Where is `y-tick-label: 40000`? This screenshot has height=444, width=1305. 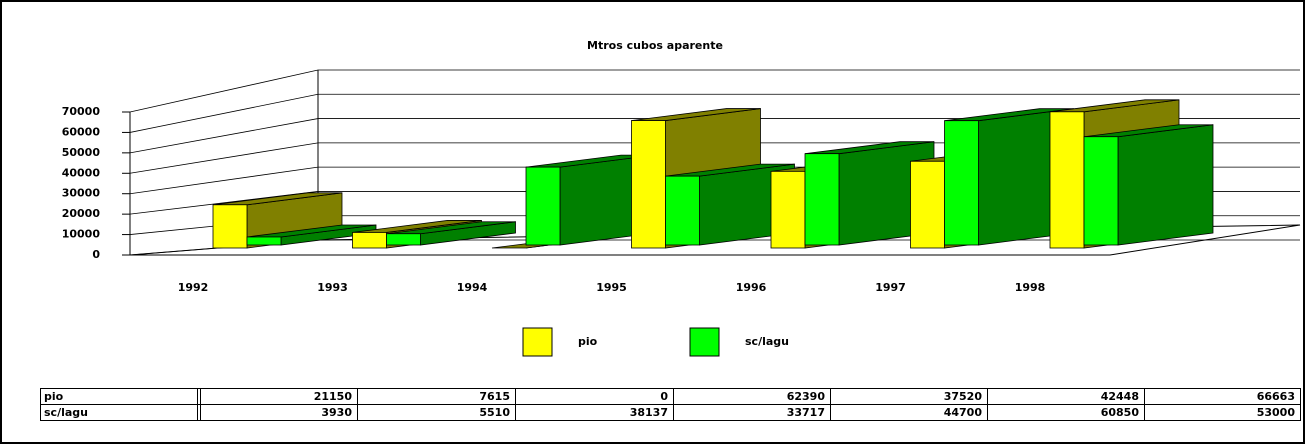 y-tick-label: 40000 is located at coordinates (81, 172).